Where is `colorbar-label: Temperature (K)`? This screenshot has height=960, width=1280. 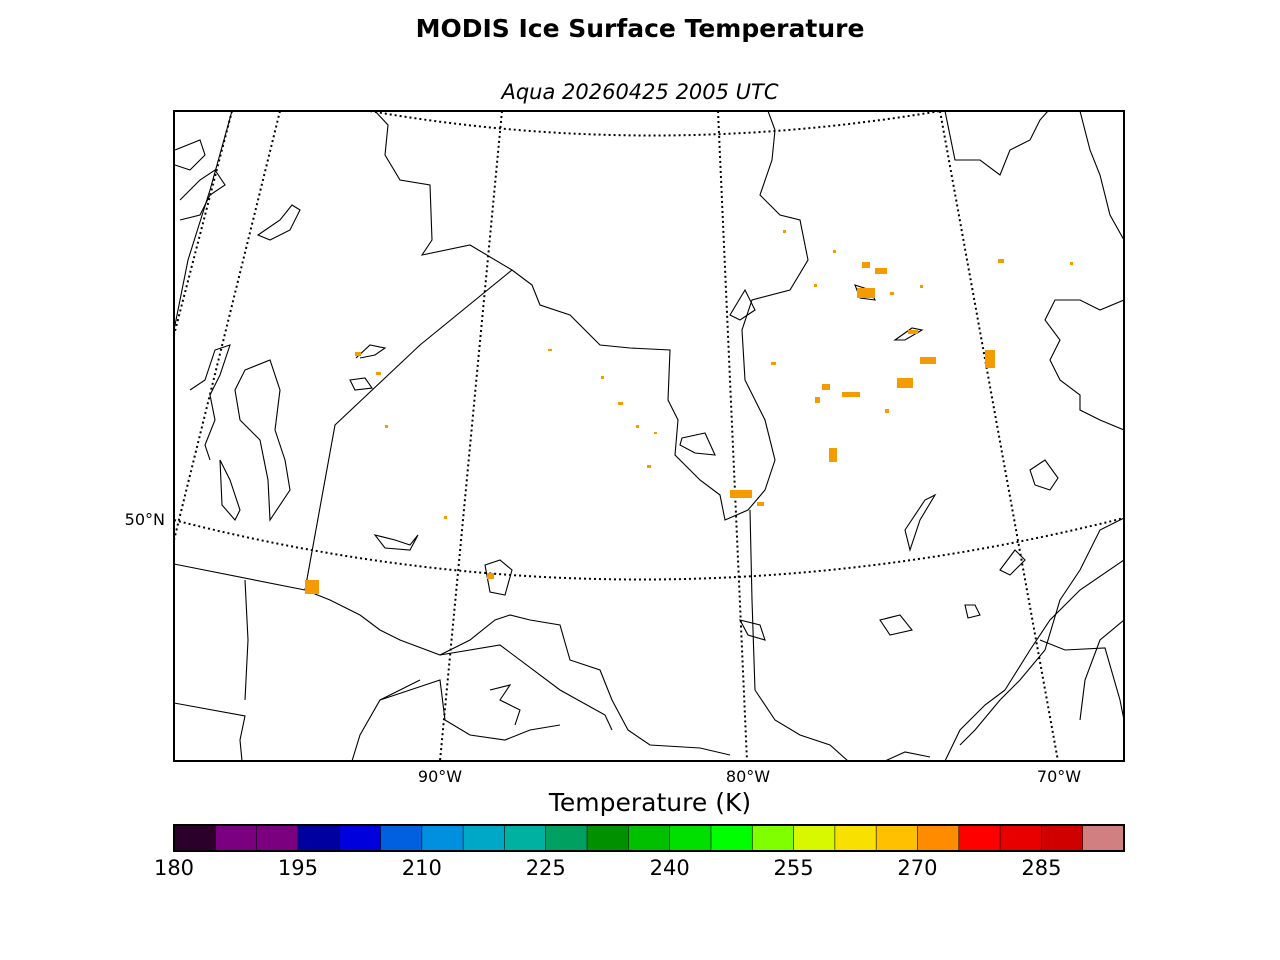
colorbar-label: Temperature (K) is located at coordinates (650, 802).